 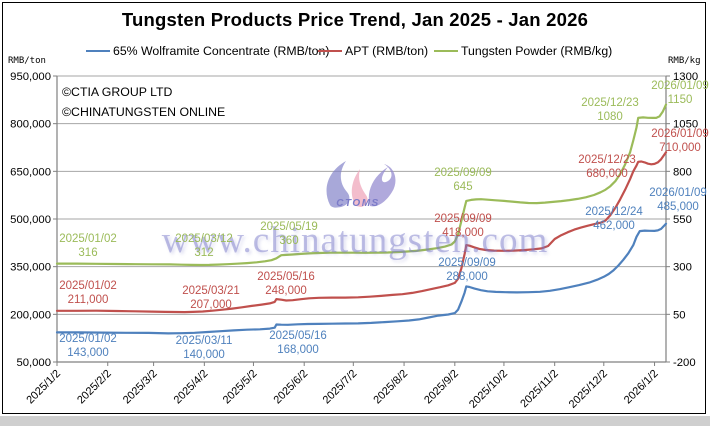 What do you see at coordinates (98, 51) in the screenshot?
I see `legend-line-swatch-blue` at bounding box center [98, 51].